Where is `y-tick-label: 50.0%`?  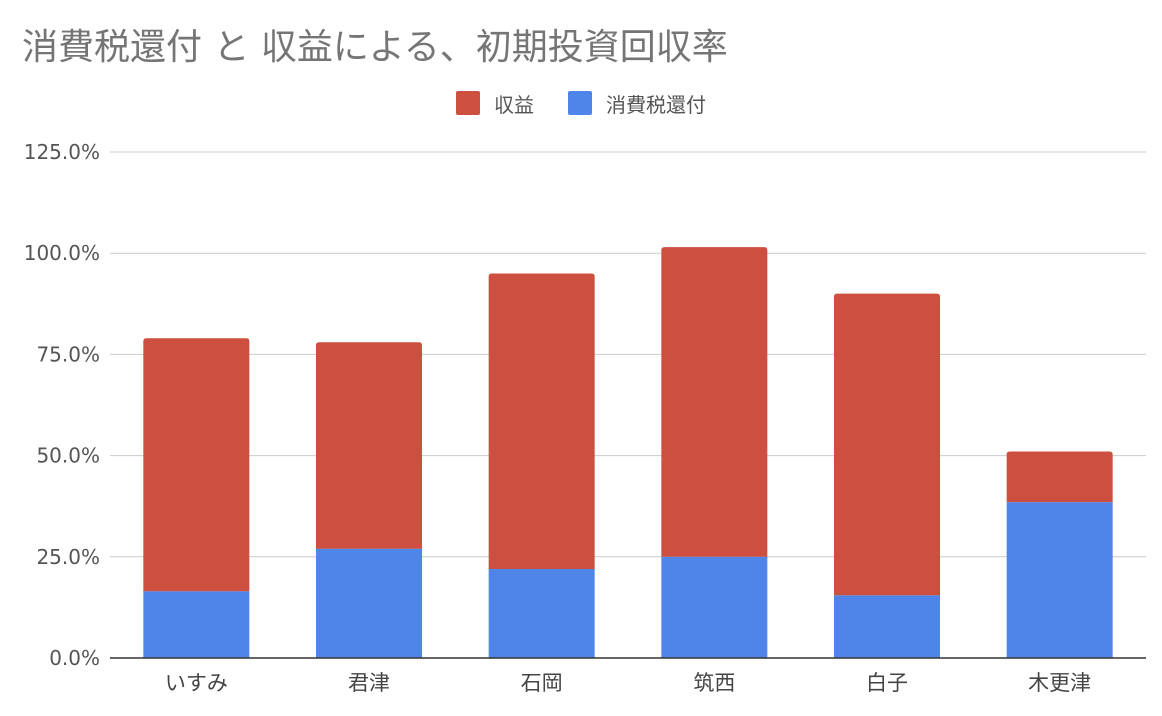 y-tick-label: 50.0% is located at coordinates (68, 456).